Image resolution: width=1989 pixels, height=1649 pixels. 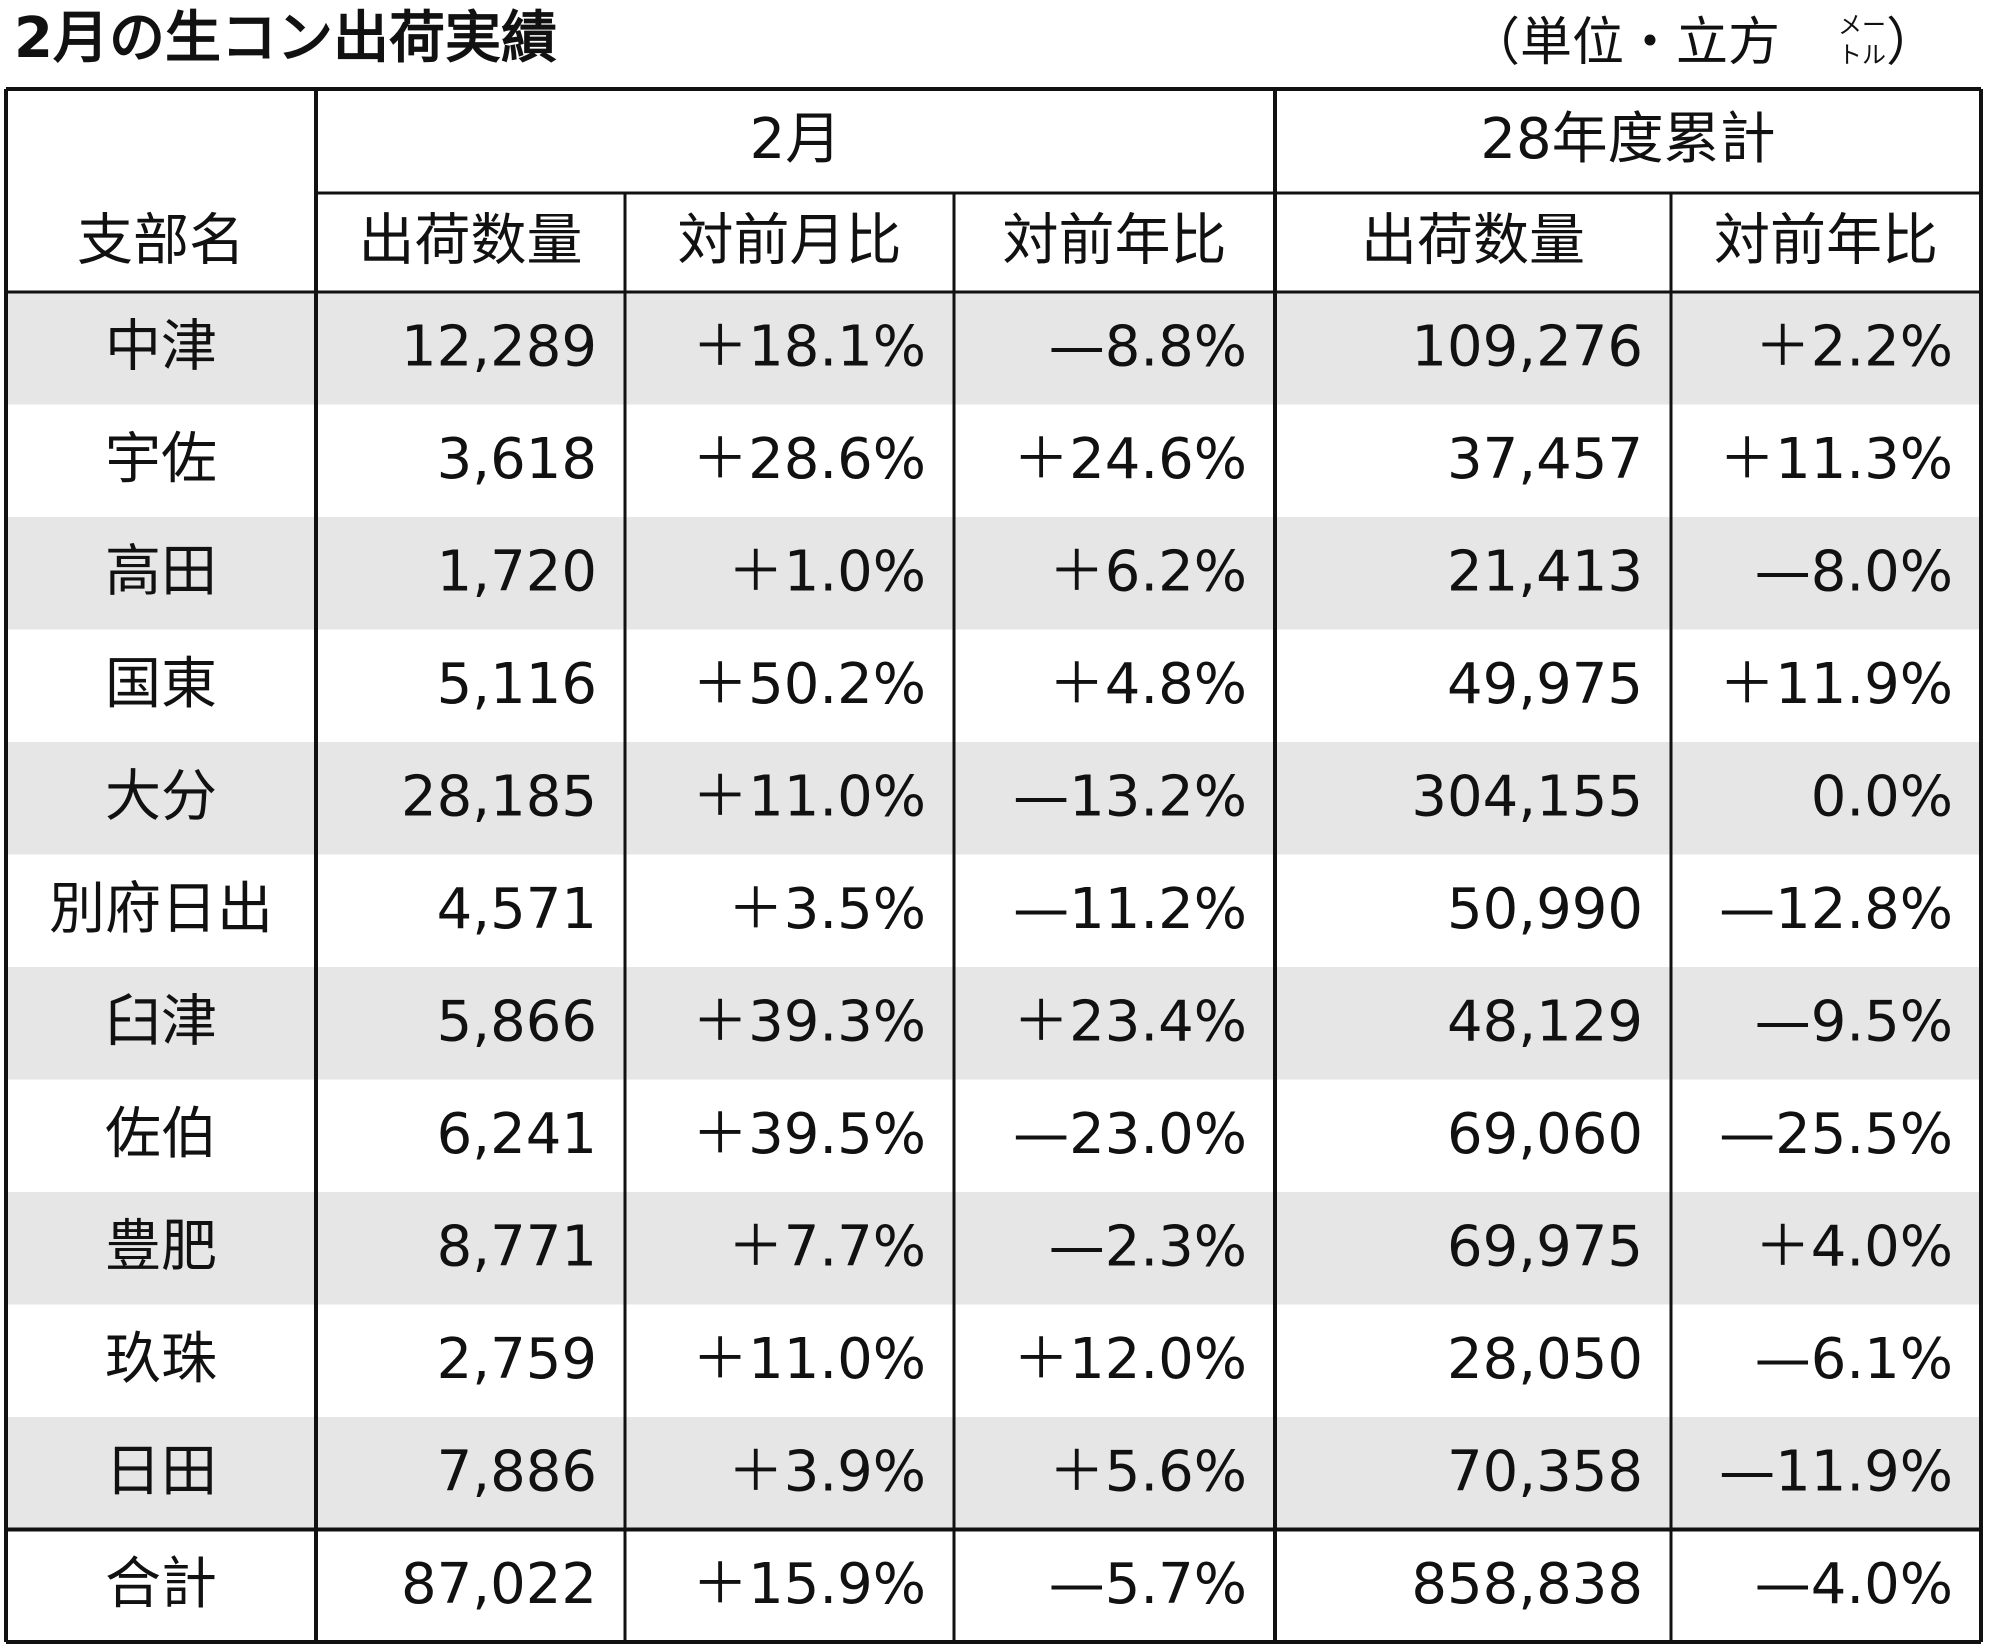 What do you see at coordinates (161, 1134) in the screenshot?
I see `row-label: 佐伯` at bounding box center [161, 1134].